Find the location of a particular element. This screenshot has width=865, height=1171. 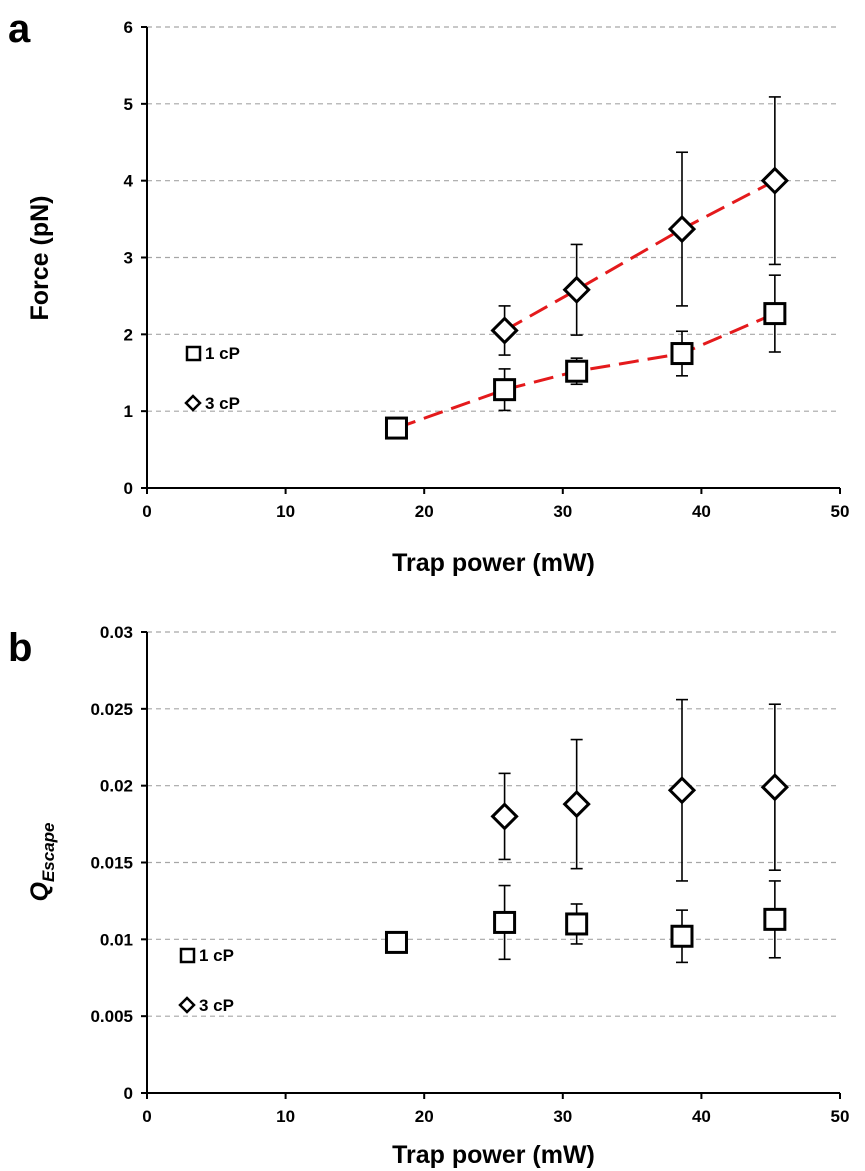

y-axis-title: QEscape is located at coordinates (42, 862).